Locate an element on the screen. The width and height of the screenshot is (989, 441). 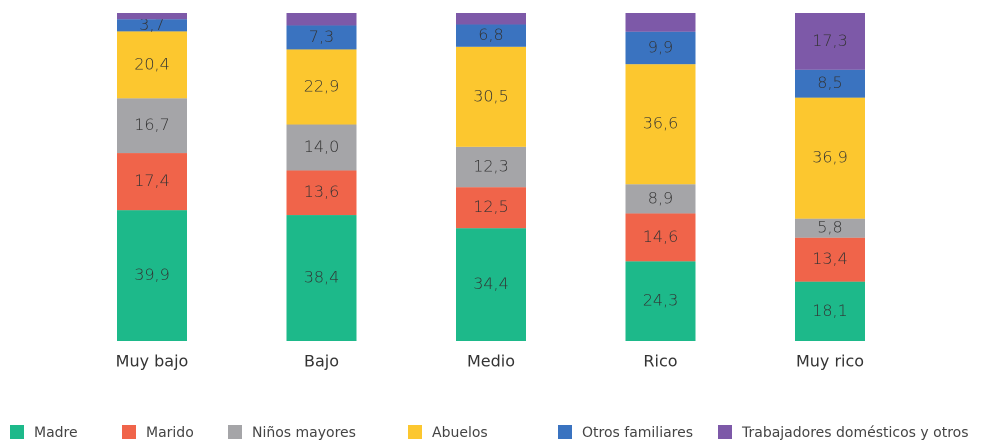
value-label: 14,0 is located at coordinates (322, 146).